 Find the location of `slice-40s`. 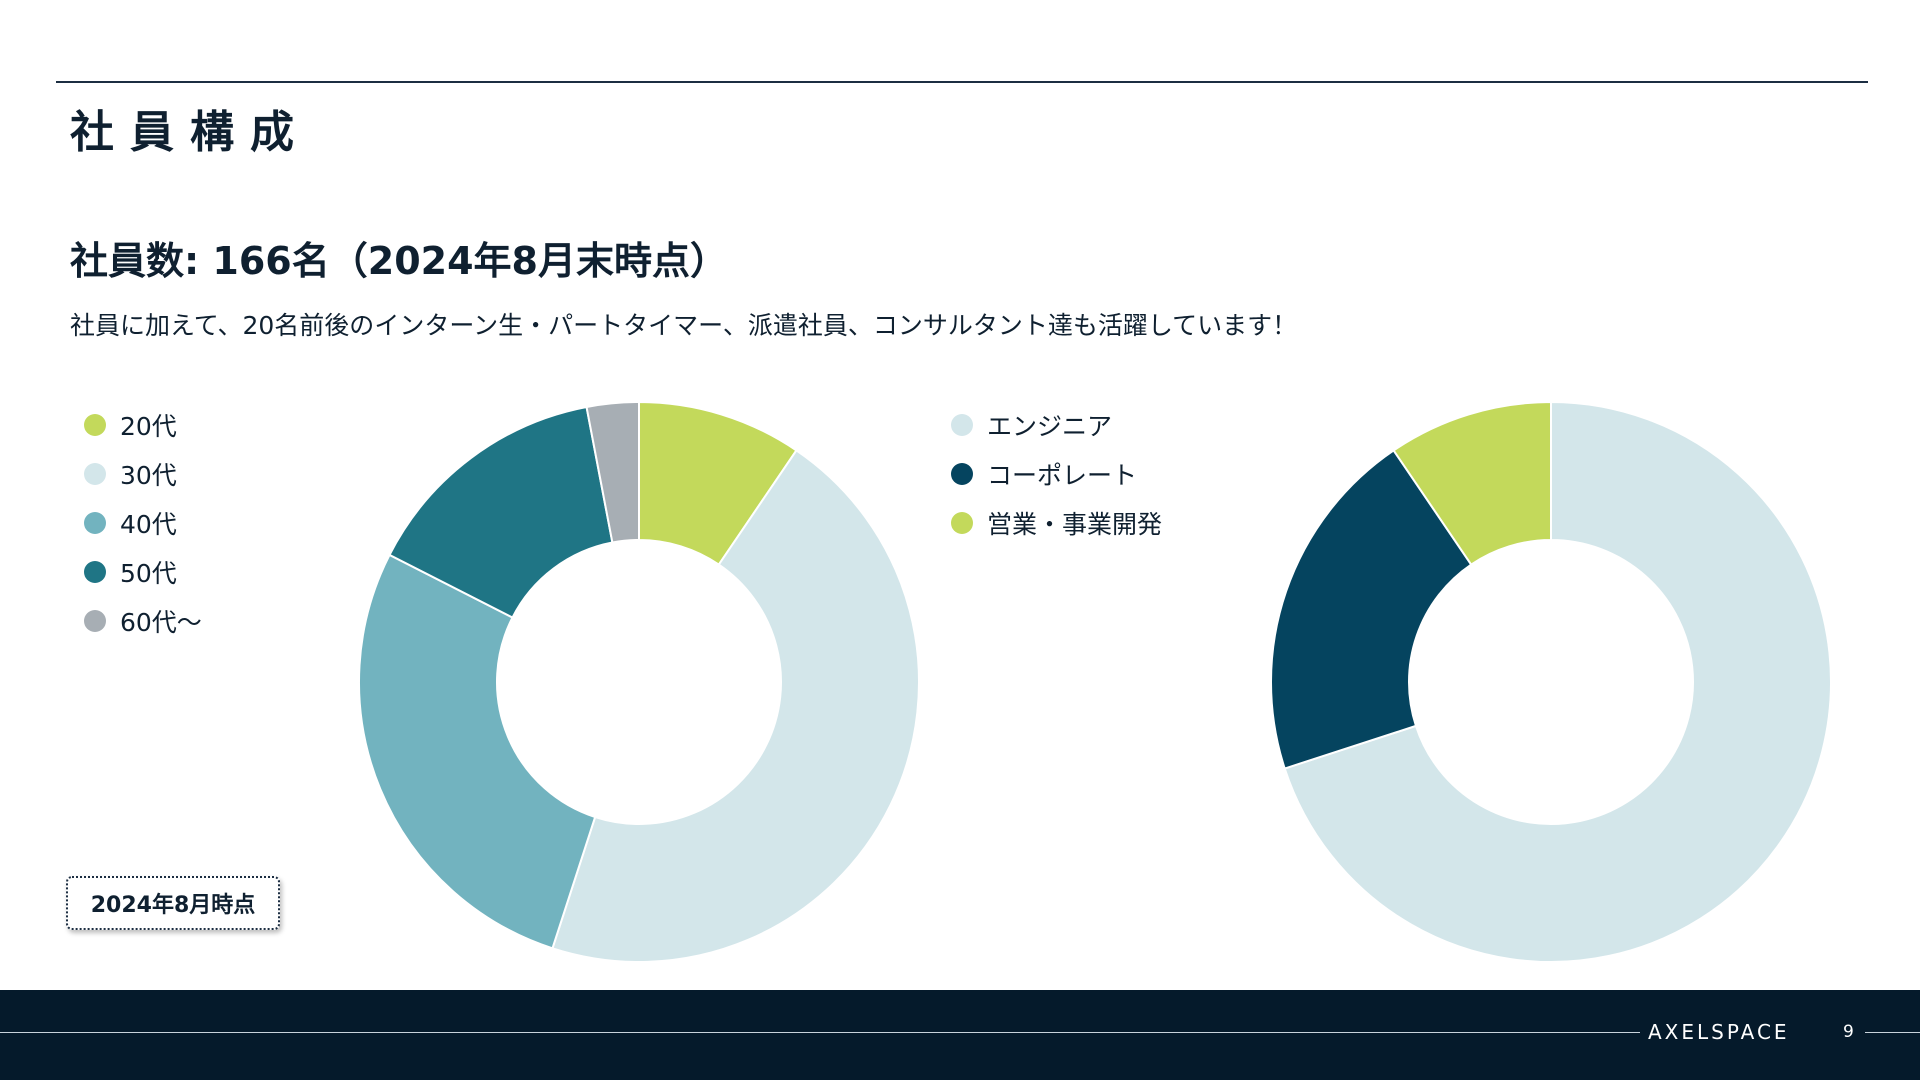

slice-40s is located at coordinates (477, 751).